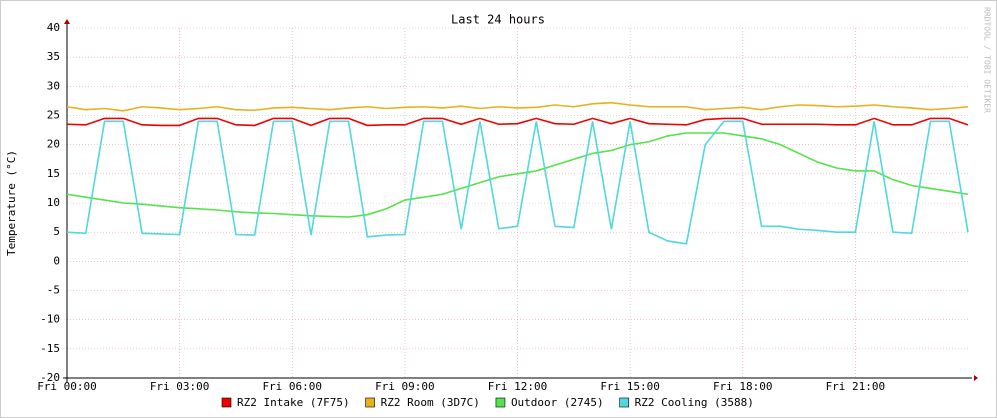 The height and width of the screenshot is (418, 997). Describe the element at coordinates (498, 20) in the screenshot. I see `chart-title: Last 24 hours` at that location.